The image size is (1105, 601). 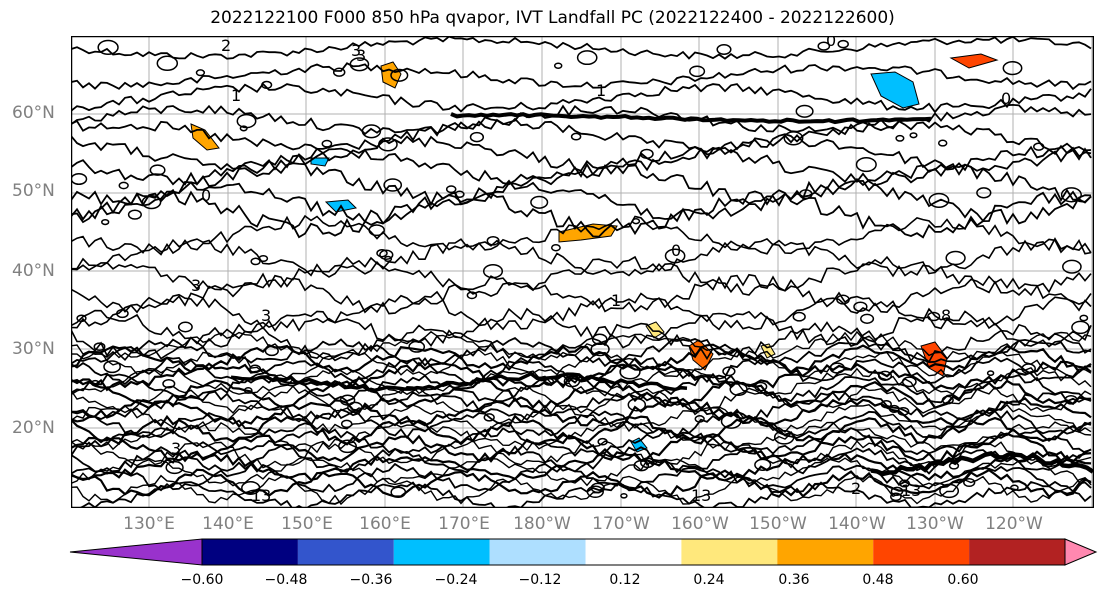 What do you see at coordinates (307, 524) in the screenshot?
I see `lon-label: 150°E` at bounding box center [307, 524].